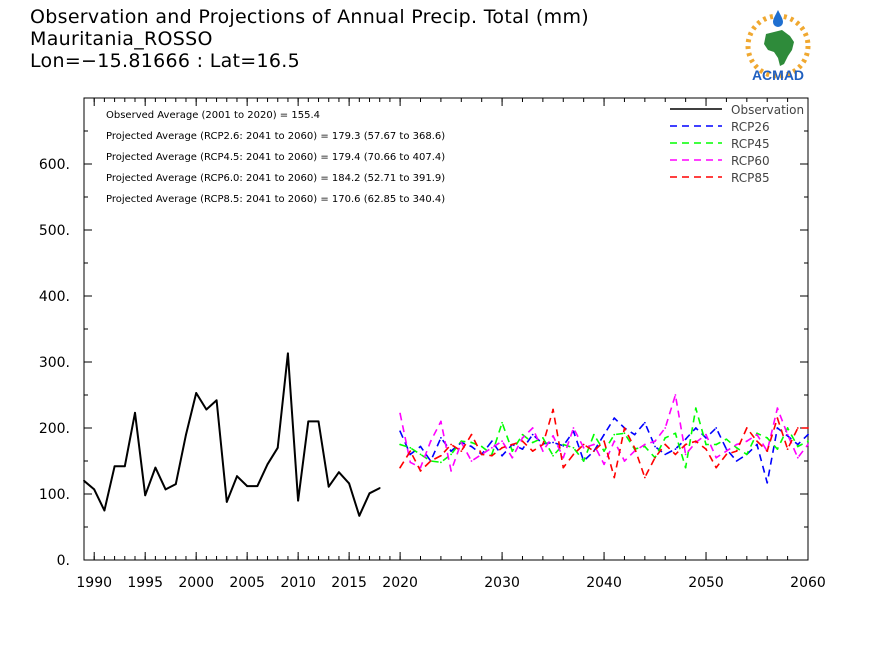  I want to click on y-tick-label: 400., so click(54, 297).